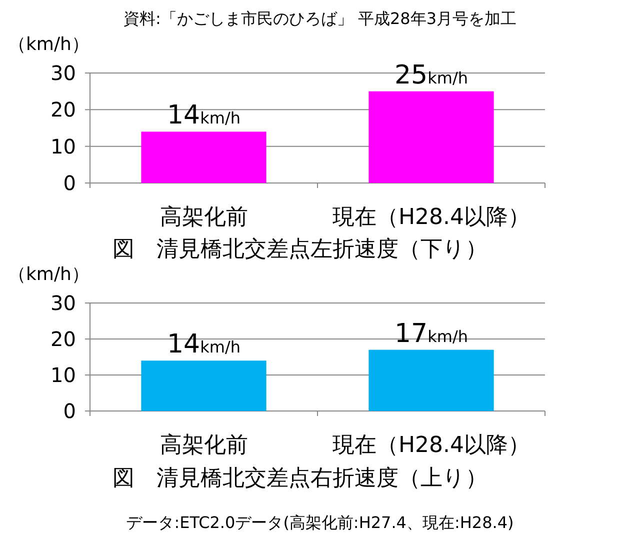 The height and width of the screenshot is (542, 618). Describe the element at coordinates (431, 75) in the screenshot. I see `data-label: 25km/h` at that location.